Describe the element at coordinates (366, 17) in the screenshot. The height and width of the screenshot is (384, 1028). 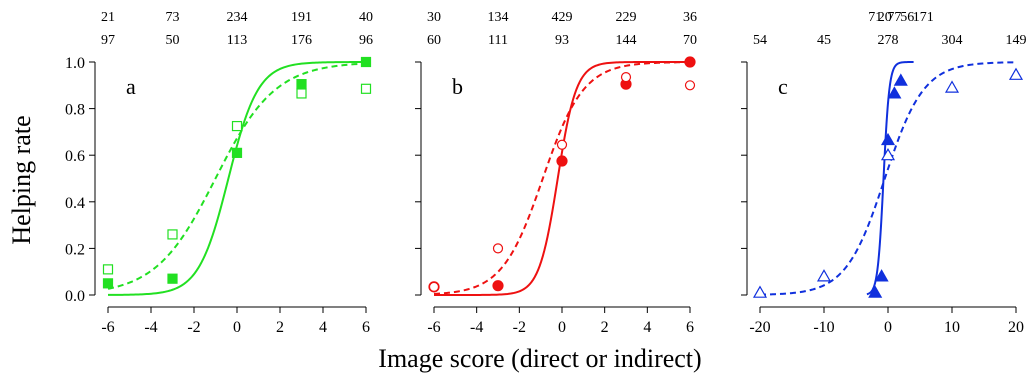
I see `count-label-top: 40` at that location.